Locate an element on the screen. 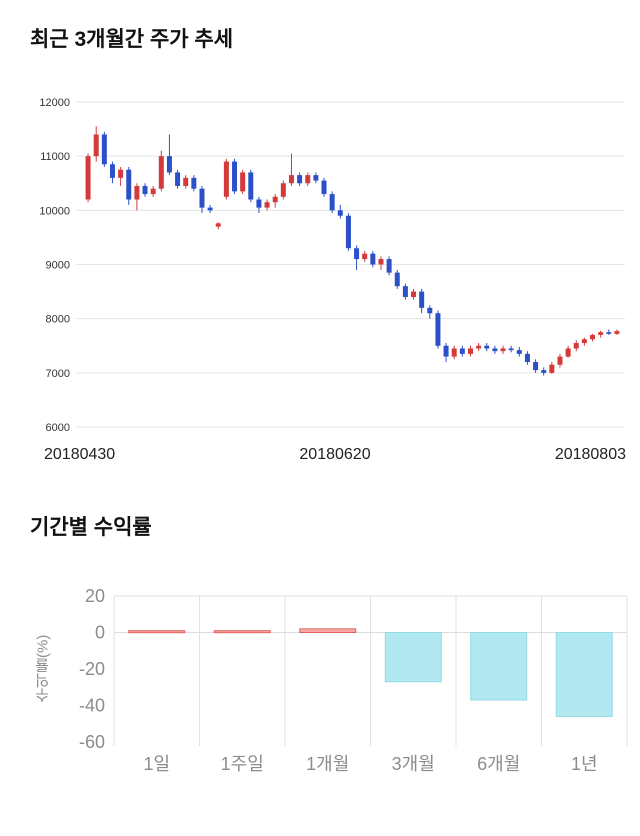  returns-y-axis-title: 수익률(%) is located at coordinates (43, 669).